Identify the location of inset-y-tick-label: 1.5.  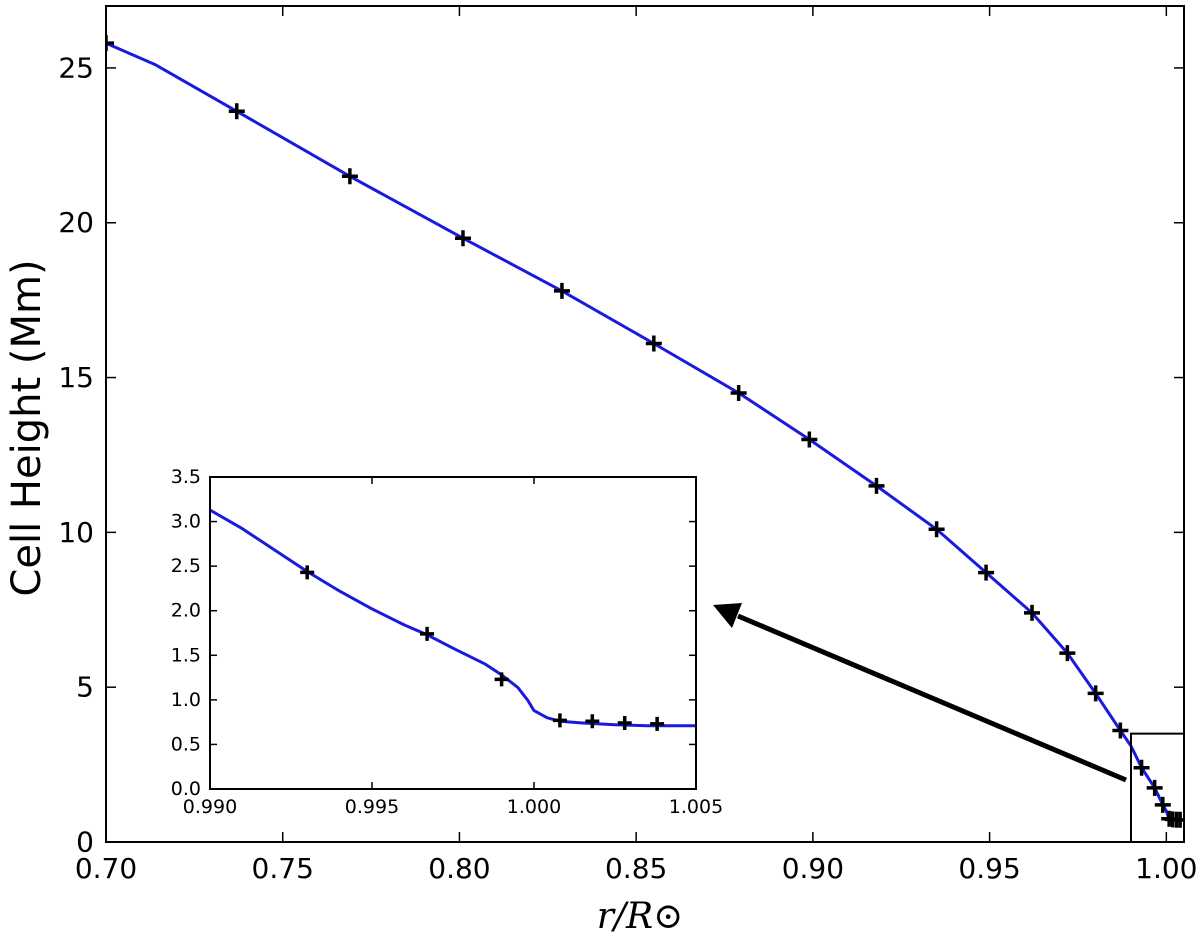
(186, 655).